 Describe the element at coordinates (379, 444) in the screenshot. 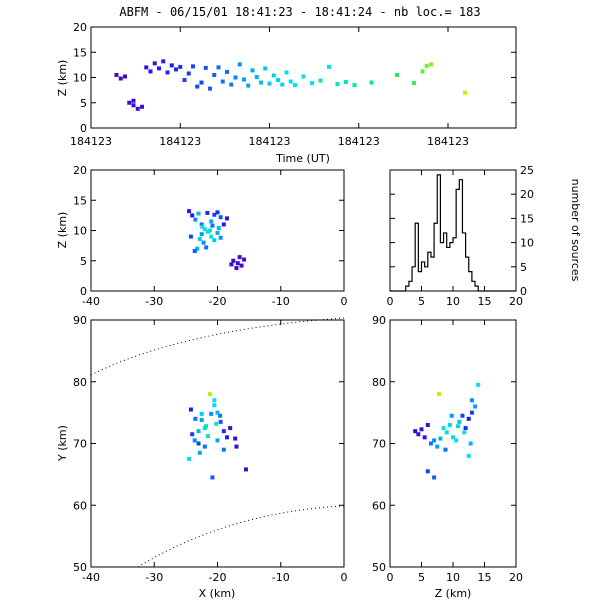

I see `y-tick-label: 70` at that location.